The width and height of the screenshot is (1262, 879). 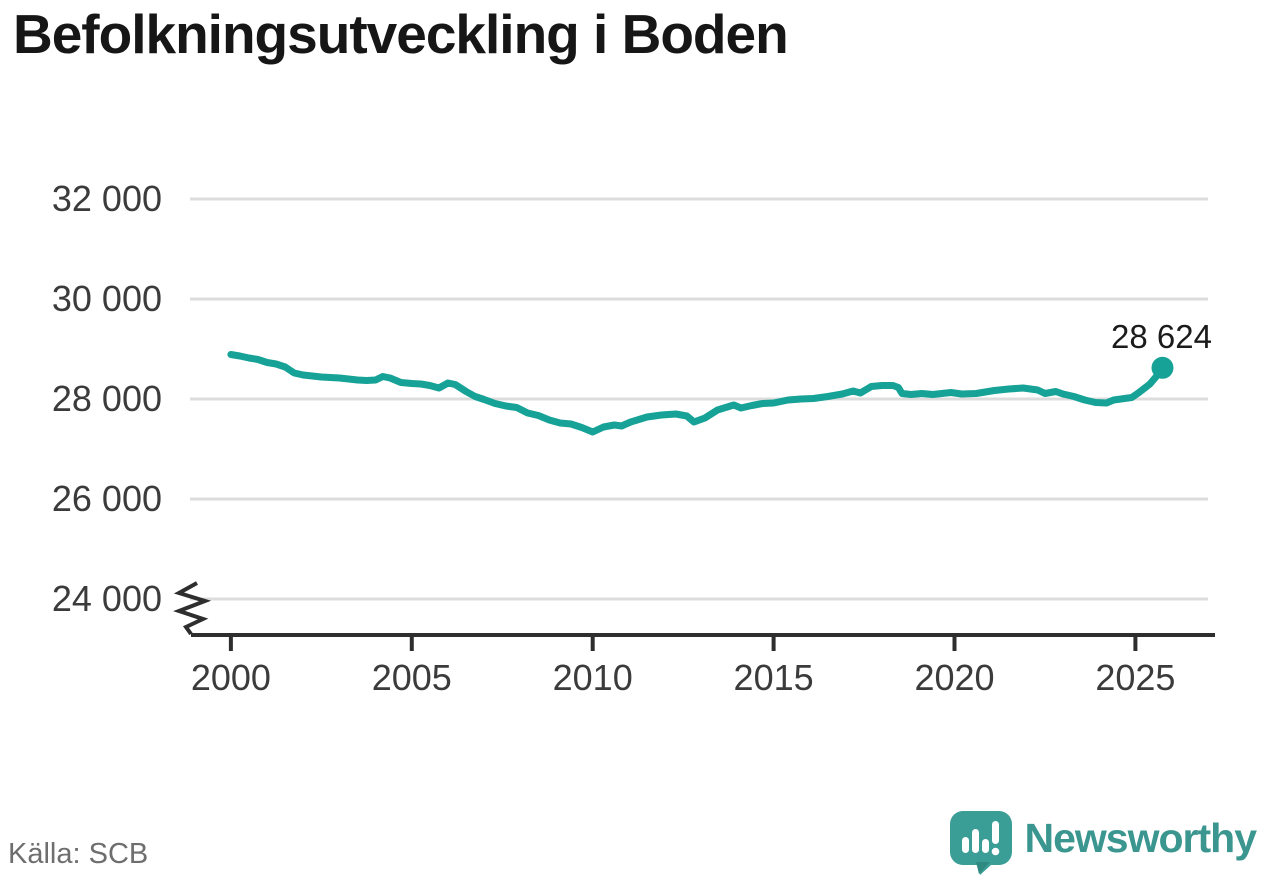 I want to click on x-tick-label: 2000, so click(x=231, y=677).